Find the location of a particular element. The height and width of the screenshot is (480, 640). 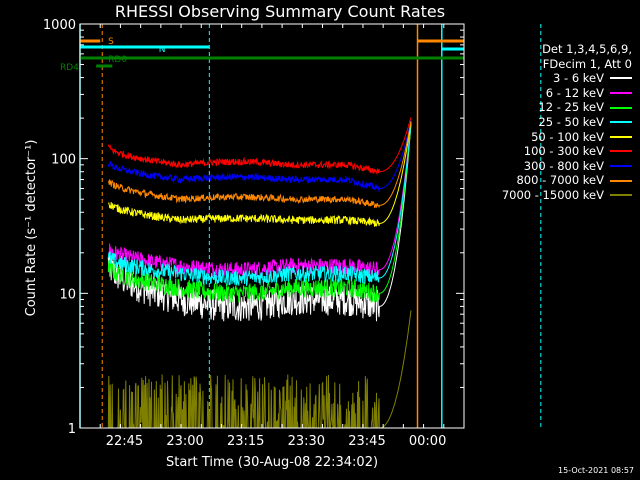

legend-label: 3 - 6 keV is located at coordinates (578, 78).